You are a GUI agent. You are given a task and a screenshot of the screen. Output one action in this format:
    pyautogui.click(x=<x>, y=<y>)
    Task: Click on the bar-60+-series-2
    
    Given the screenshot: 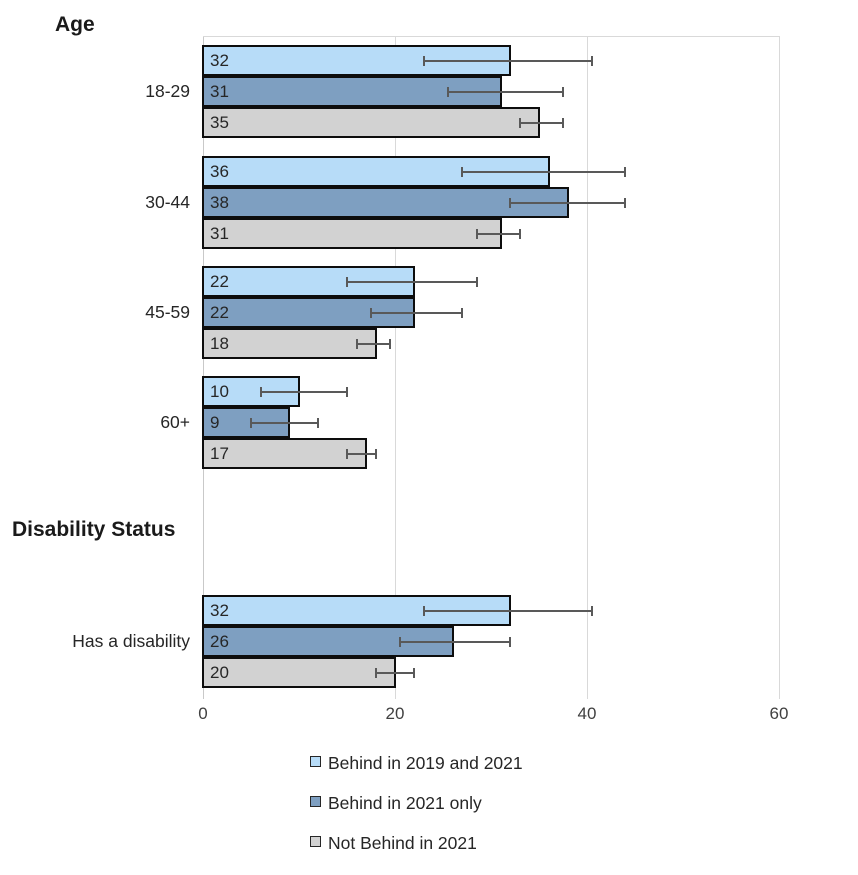 What is the action you would take?
    pyautogui.click(x=285, y=453)
    